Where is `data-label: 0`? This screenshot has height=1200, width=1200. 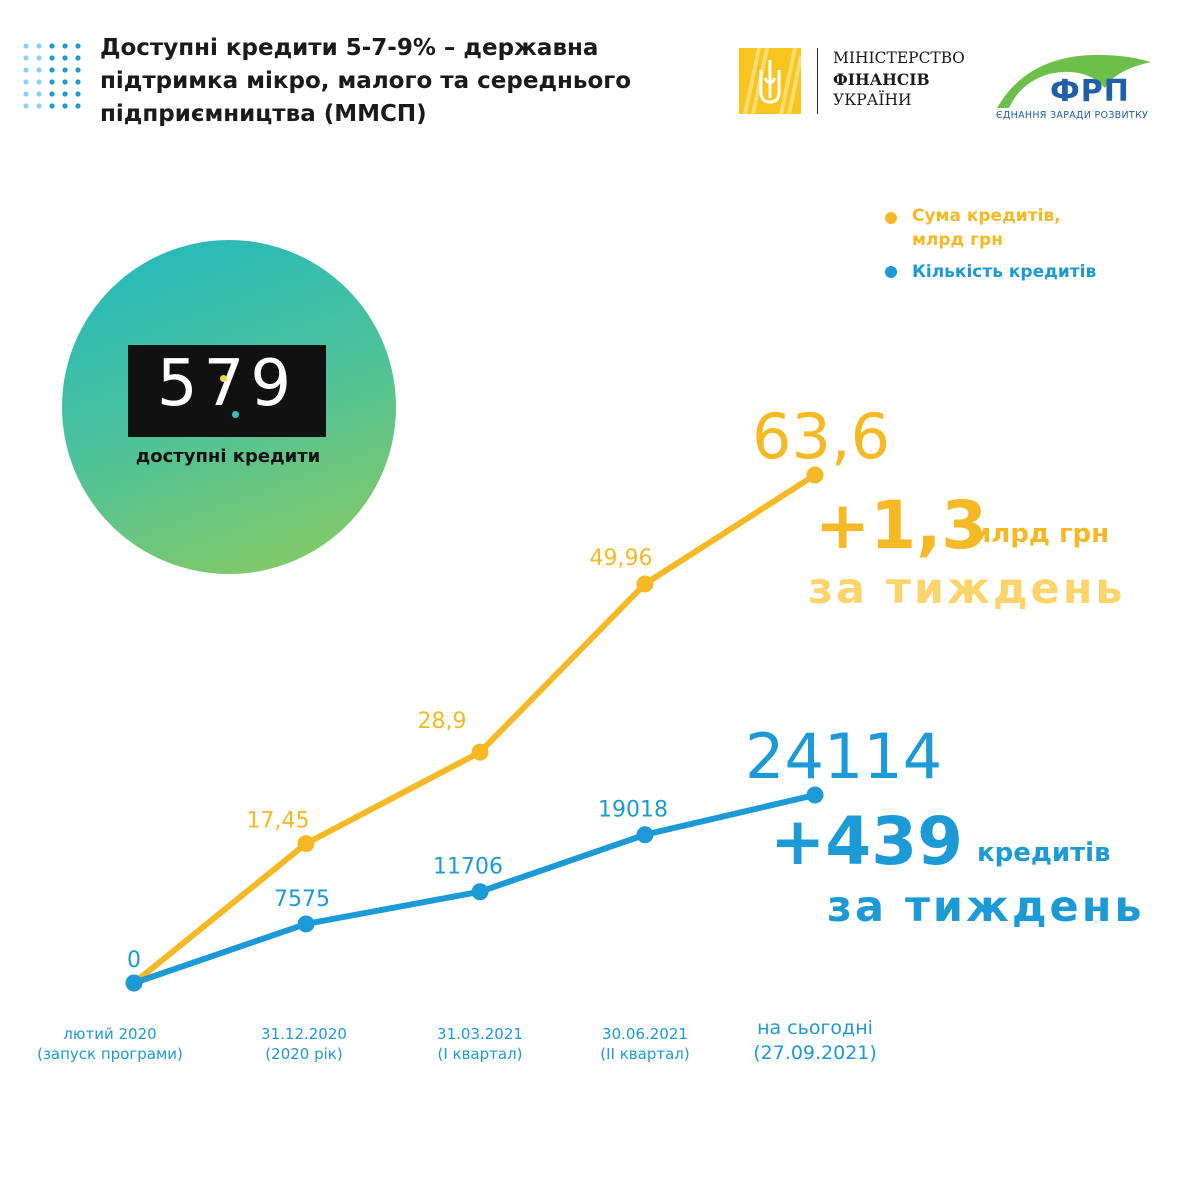 data-label: 0 is located at coordinates (134, 960).